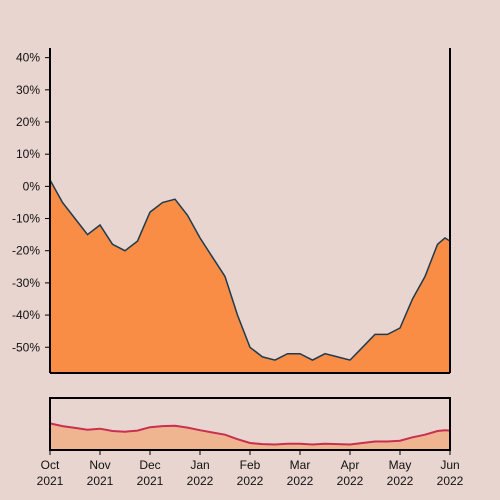  What do you see at coordinates (400, 465) in the screenshot?
I see `x-tick-label-line: May` at bounding box center [400, 465].